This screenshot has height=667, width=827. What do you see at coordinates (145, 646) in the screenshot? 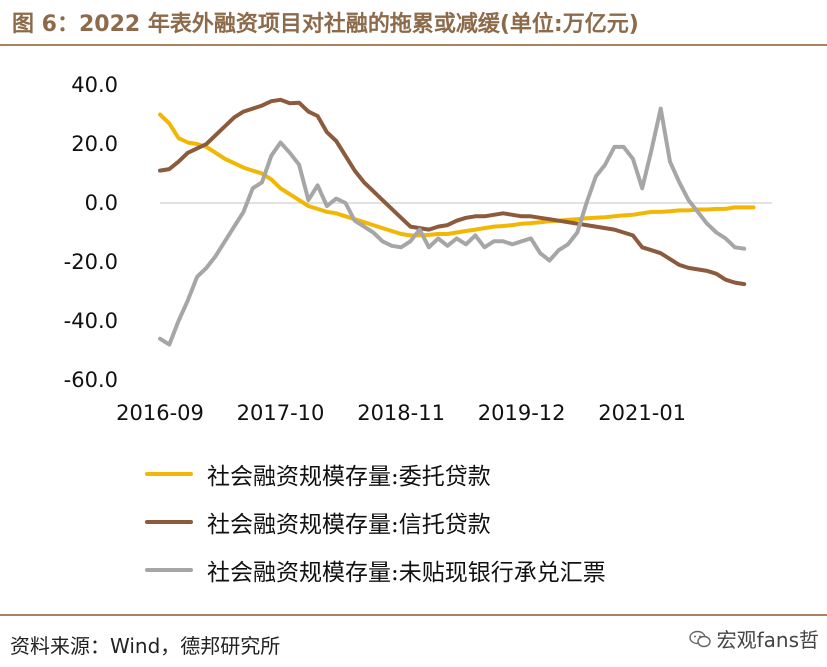
I see `source-note: 资料来源：Wind，德邦研究所` at bounding box center [145, 646].